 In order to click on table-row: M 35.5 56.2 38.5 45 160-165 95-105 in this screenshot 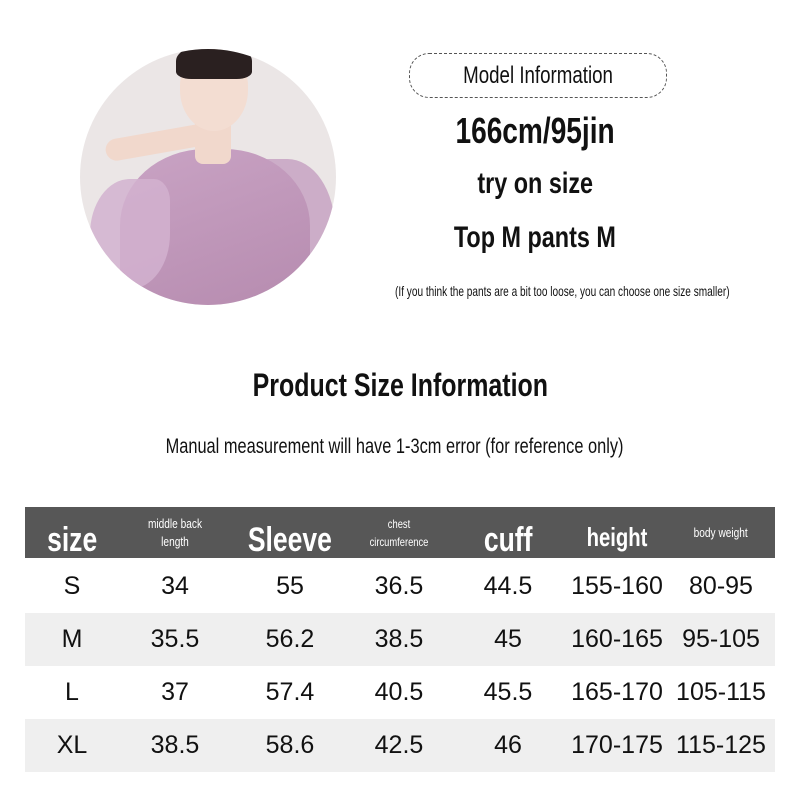, I will do `click(400, 639)`.